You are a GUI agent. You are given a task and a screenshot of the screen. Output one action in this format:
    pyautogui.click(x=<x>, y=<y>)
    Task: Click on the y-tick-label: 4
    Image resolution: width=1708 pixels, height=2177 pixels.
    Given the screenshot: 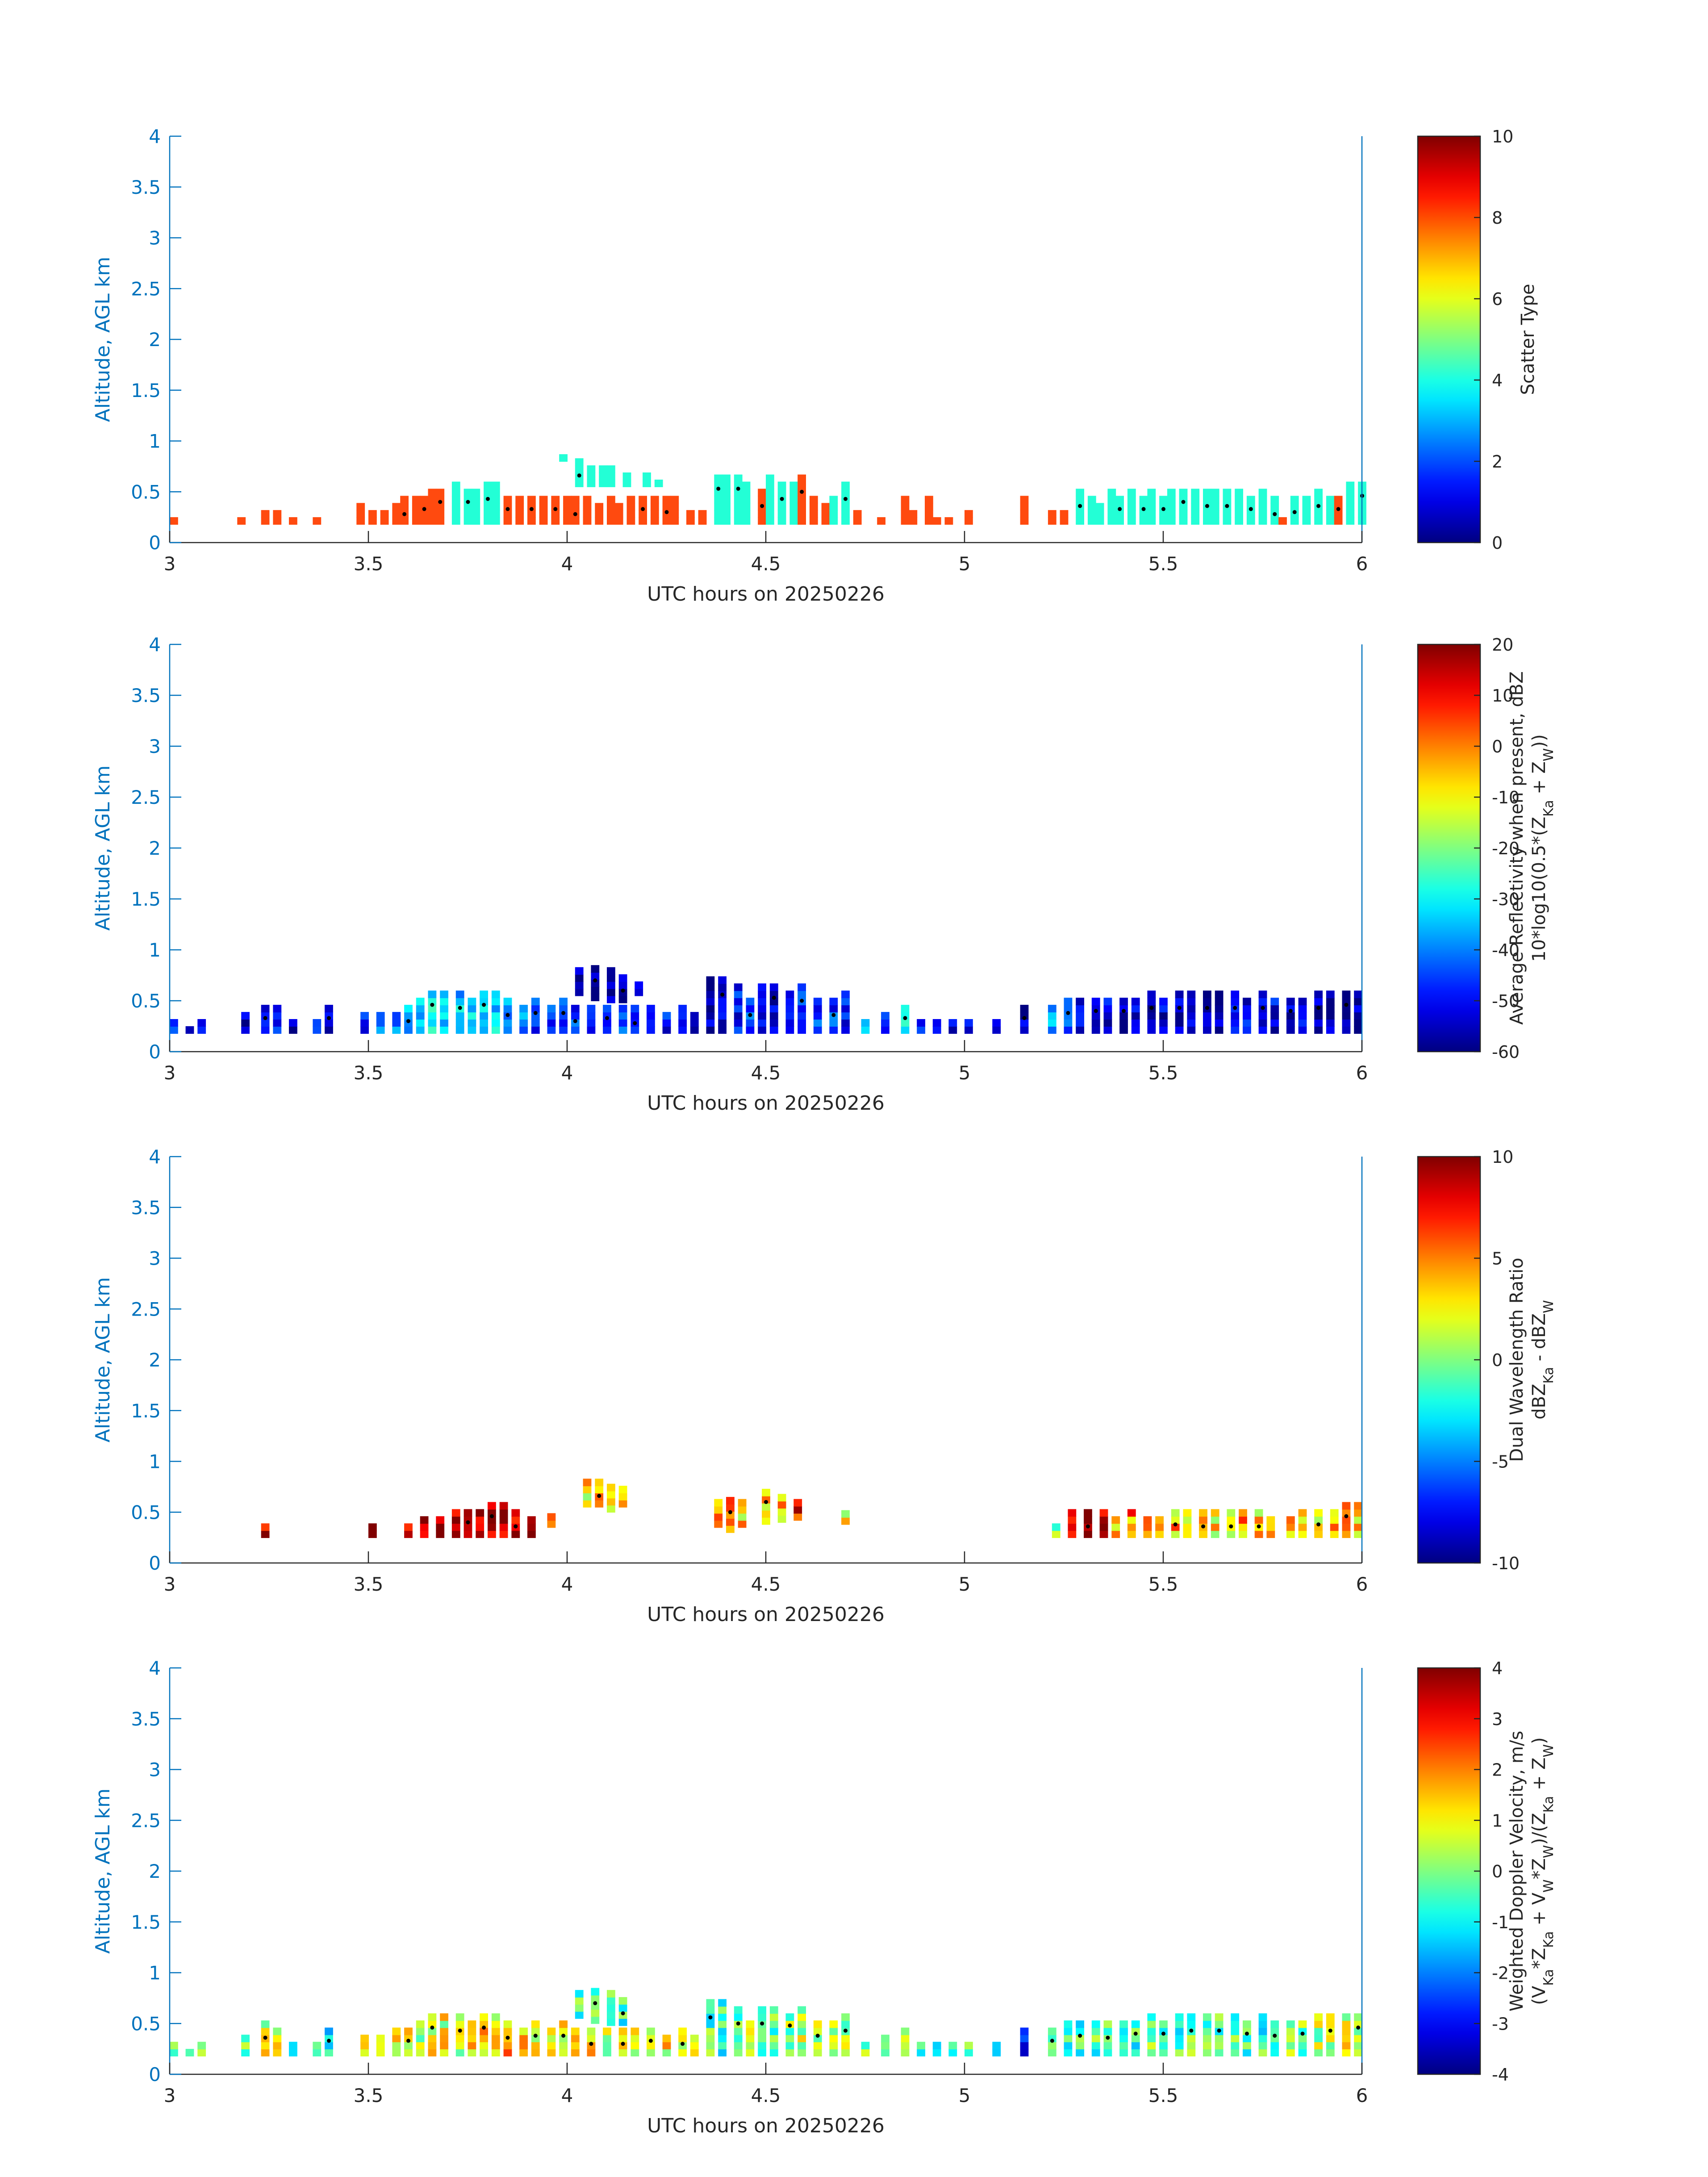 What is the action you would take?
    pyautogui.click(x=155, y=1157)
    